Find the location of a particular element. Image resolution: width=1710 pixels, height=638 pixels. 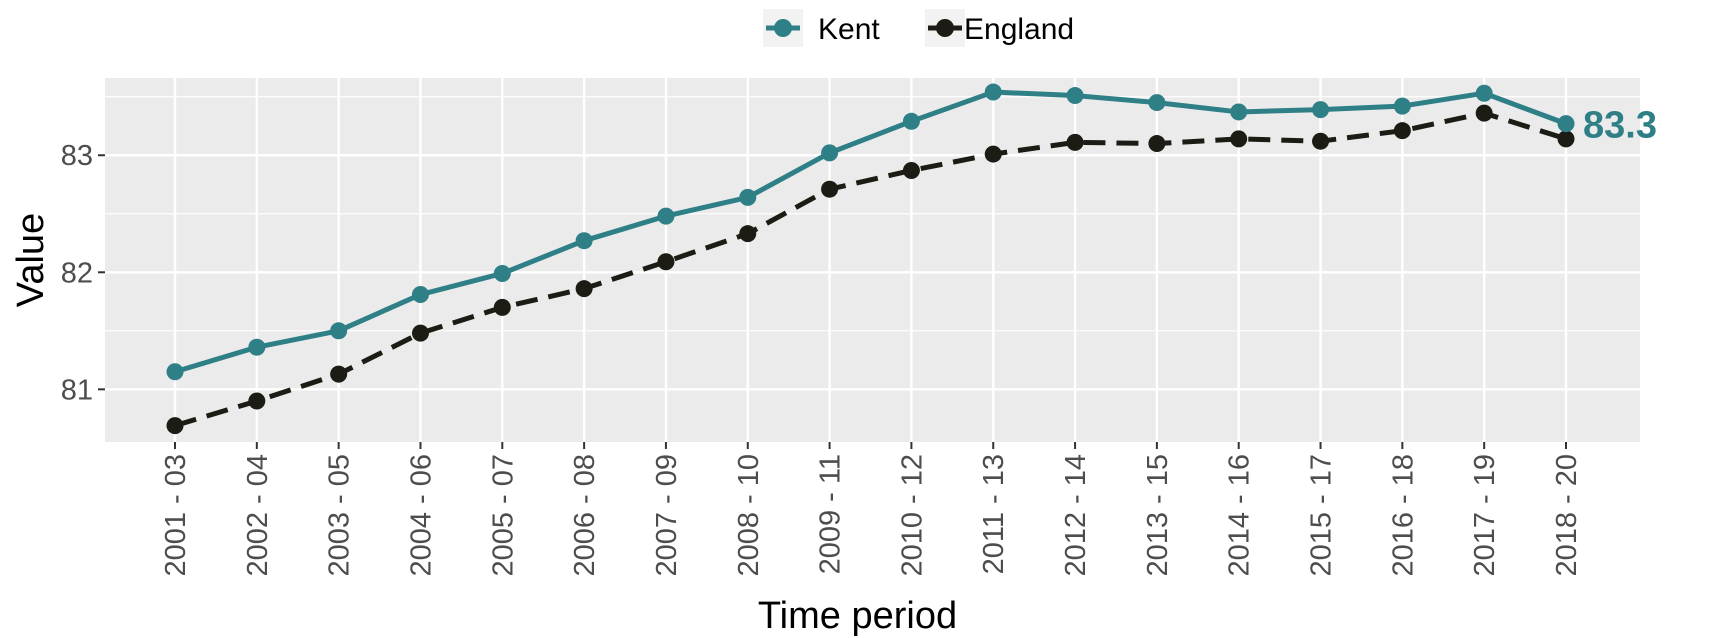

x-tick-label: 2011 - 13 is located at coordinates (994, 514).